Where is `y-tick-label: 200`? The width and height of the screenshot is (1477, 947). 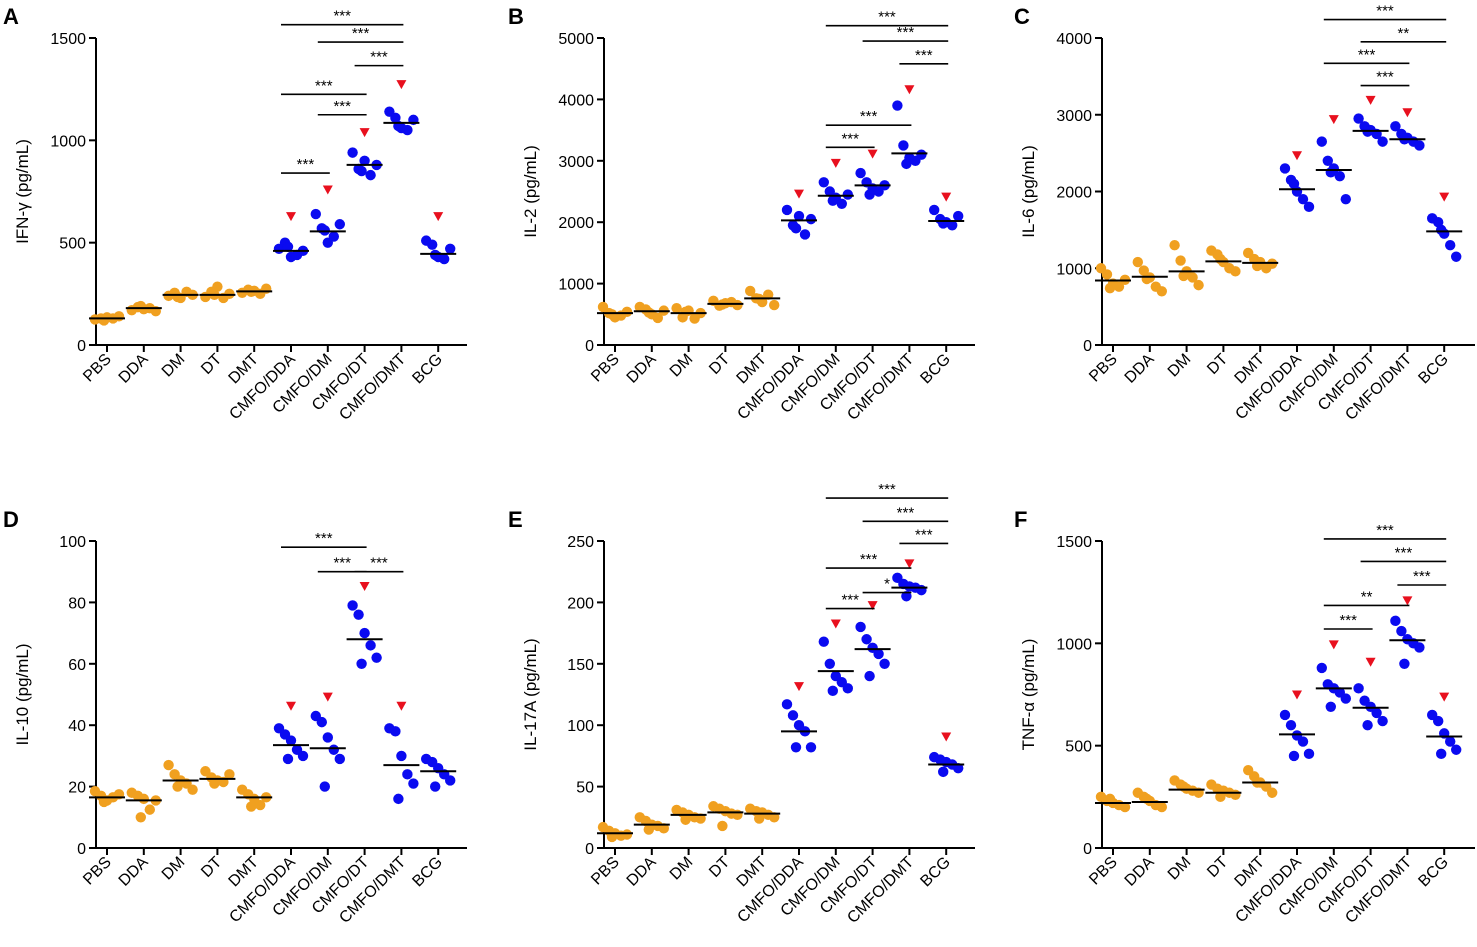
y-tick-label: 200 is located at coordinates (580, 603).